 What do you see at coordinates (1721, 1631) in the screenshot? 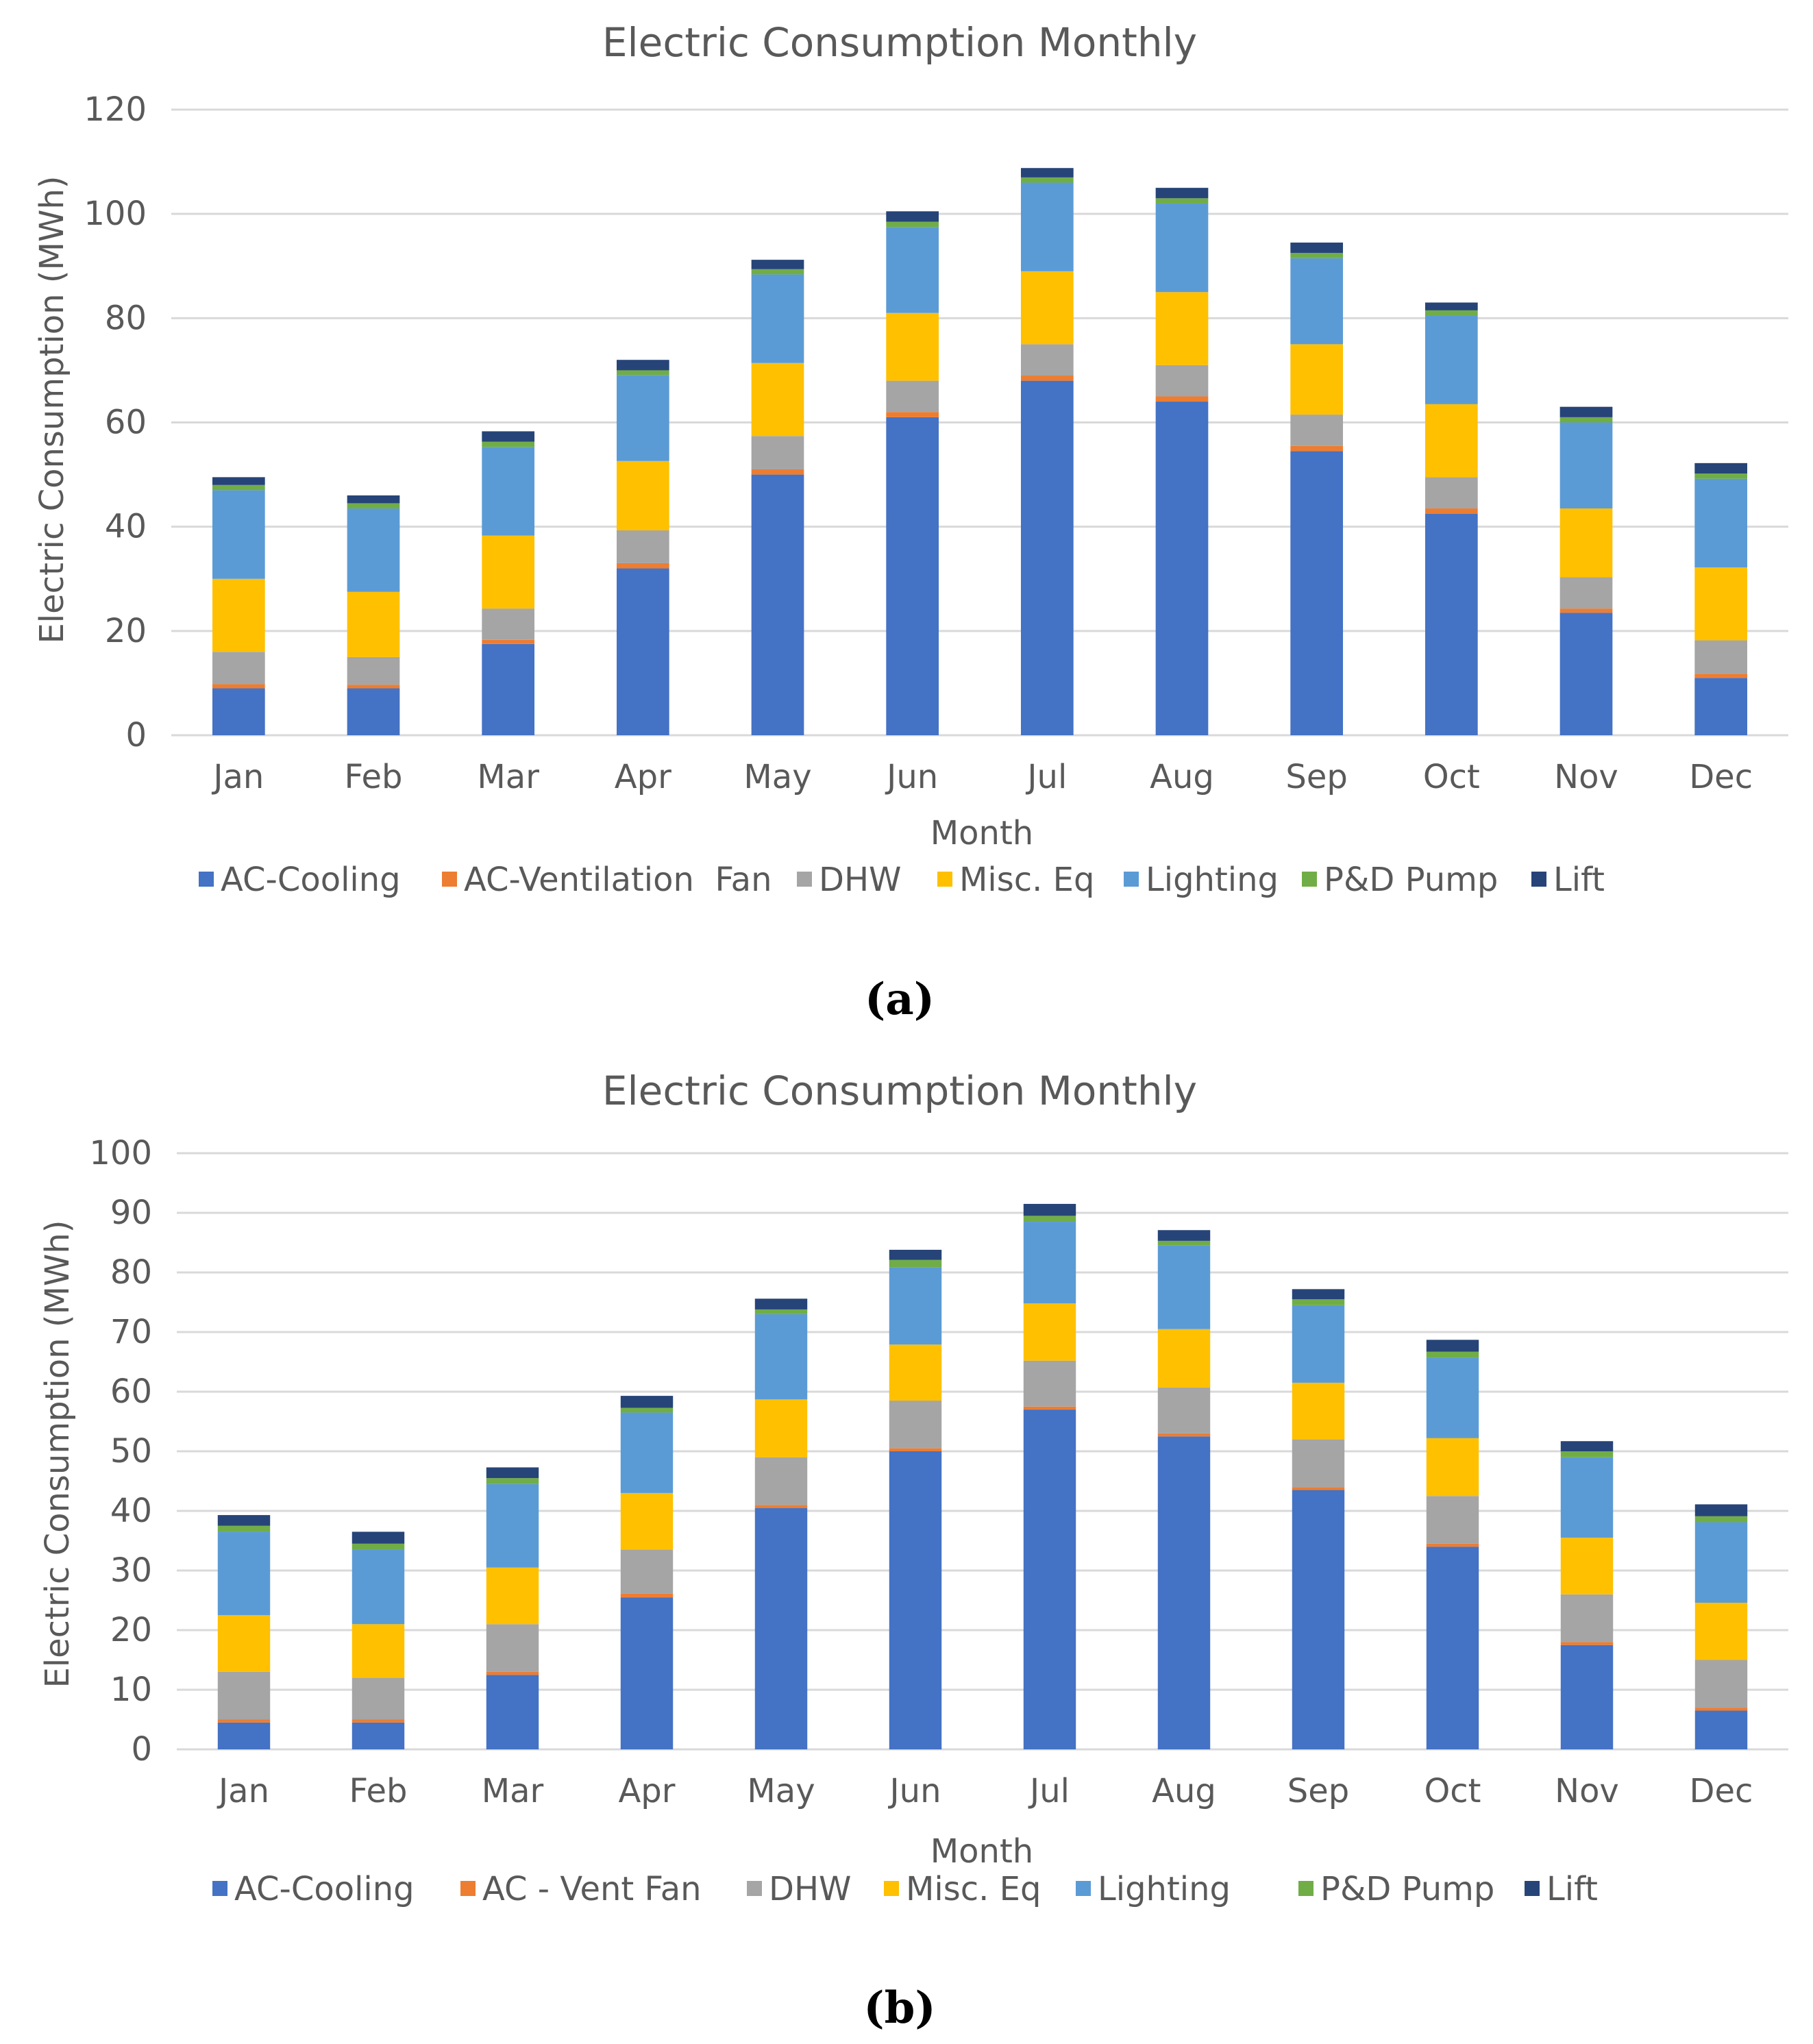
I see `bar-segment-misc-eq-dec` at bounding box center [1721, 1631].